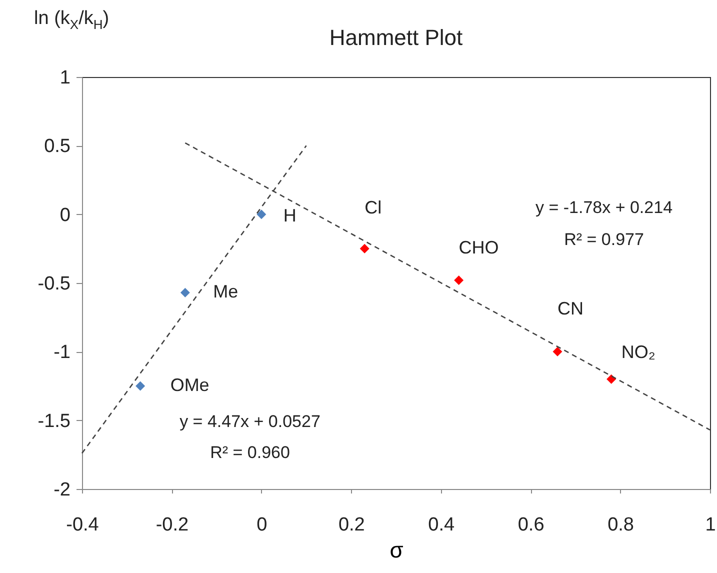 The height and width of the screenshot is (573, 717). Describe the element at coordinates (72, 20) in the screenshot. I see `y-axis-title: ln (k$_{X}$/k$_{H}$)` at that location.